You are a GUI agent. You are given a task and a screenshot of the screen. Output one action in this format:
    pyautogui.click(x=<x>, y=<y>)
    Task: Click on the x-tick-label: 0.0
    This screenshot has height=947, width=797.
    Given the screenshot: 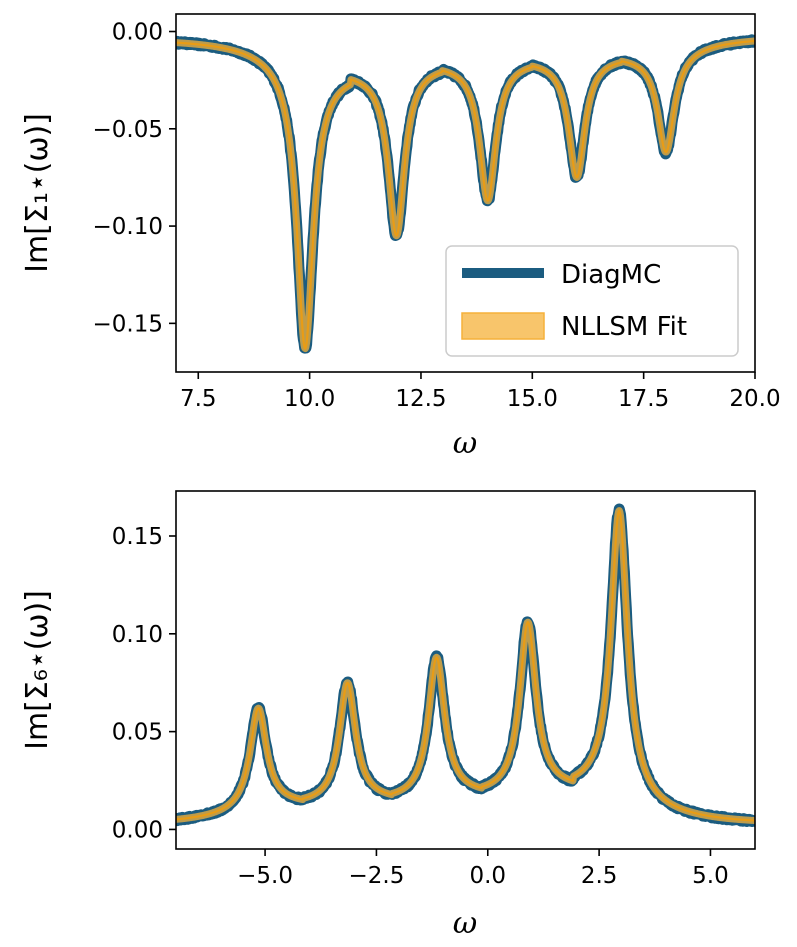 What is the action you would take?
    pyautogui.click(x=487, y=876)
    